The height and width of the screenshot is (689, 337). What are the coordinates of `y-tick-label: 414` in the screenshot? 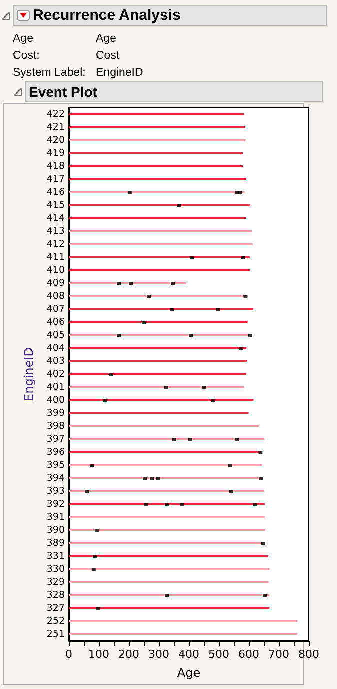 It's located at (55, 218).